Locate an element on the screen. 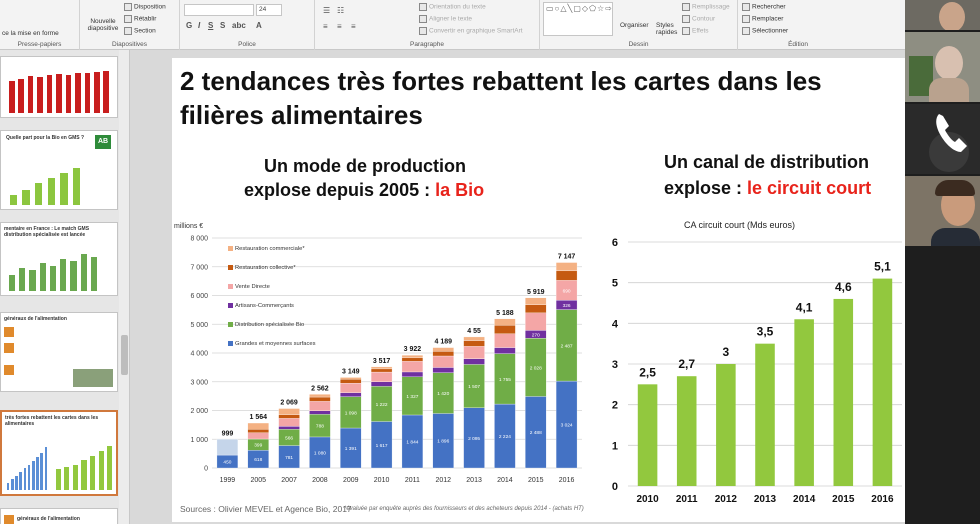  align-center-button: ≡ is located at coordinates (339, 26).